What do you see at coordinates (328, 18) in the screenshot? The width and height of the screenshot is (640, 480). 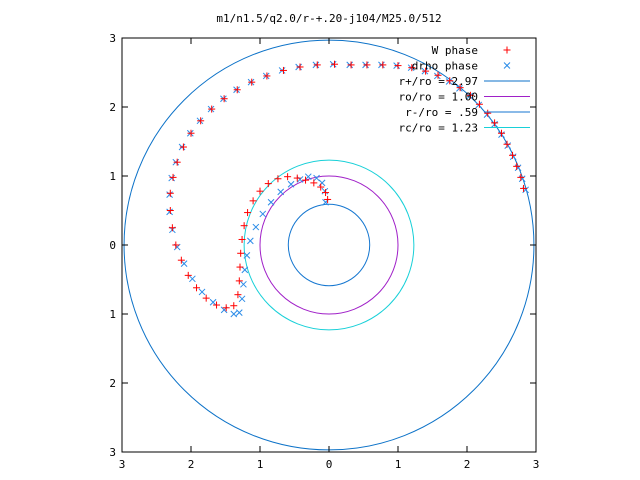 I see `chart-title: m1/n1.5/q2.0/r-+.20-j104/M25.0/512` at bounding box center [328, 18].